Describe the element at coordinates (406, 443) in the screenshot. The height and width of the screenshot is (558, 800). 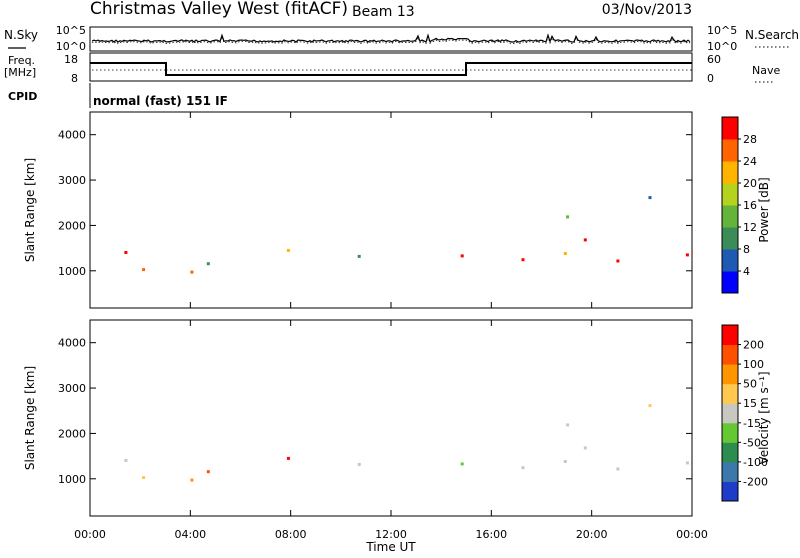
I see `velocity-heatmap-cells` at that location.